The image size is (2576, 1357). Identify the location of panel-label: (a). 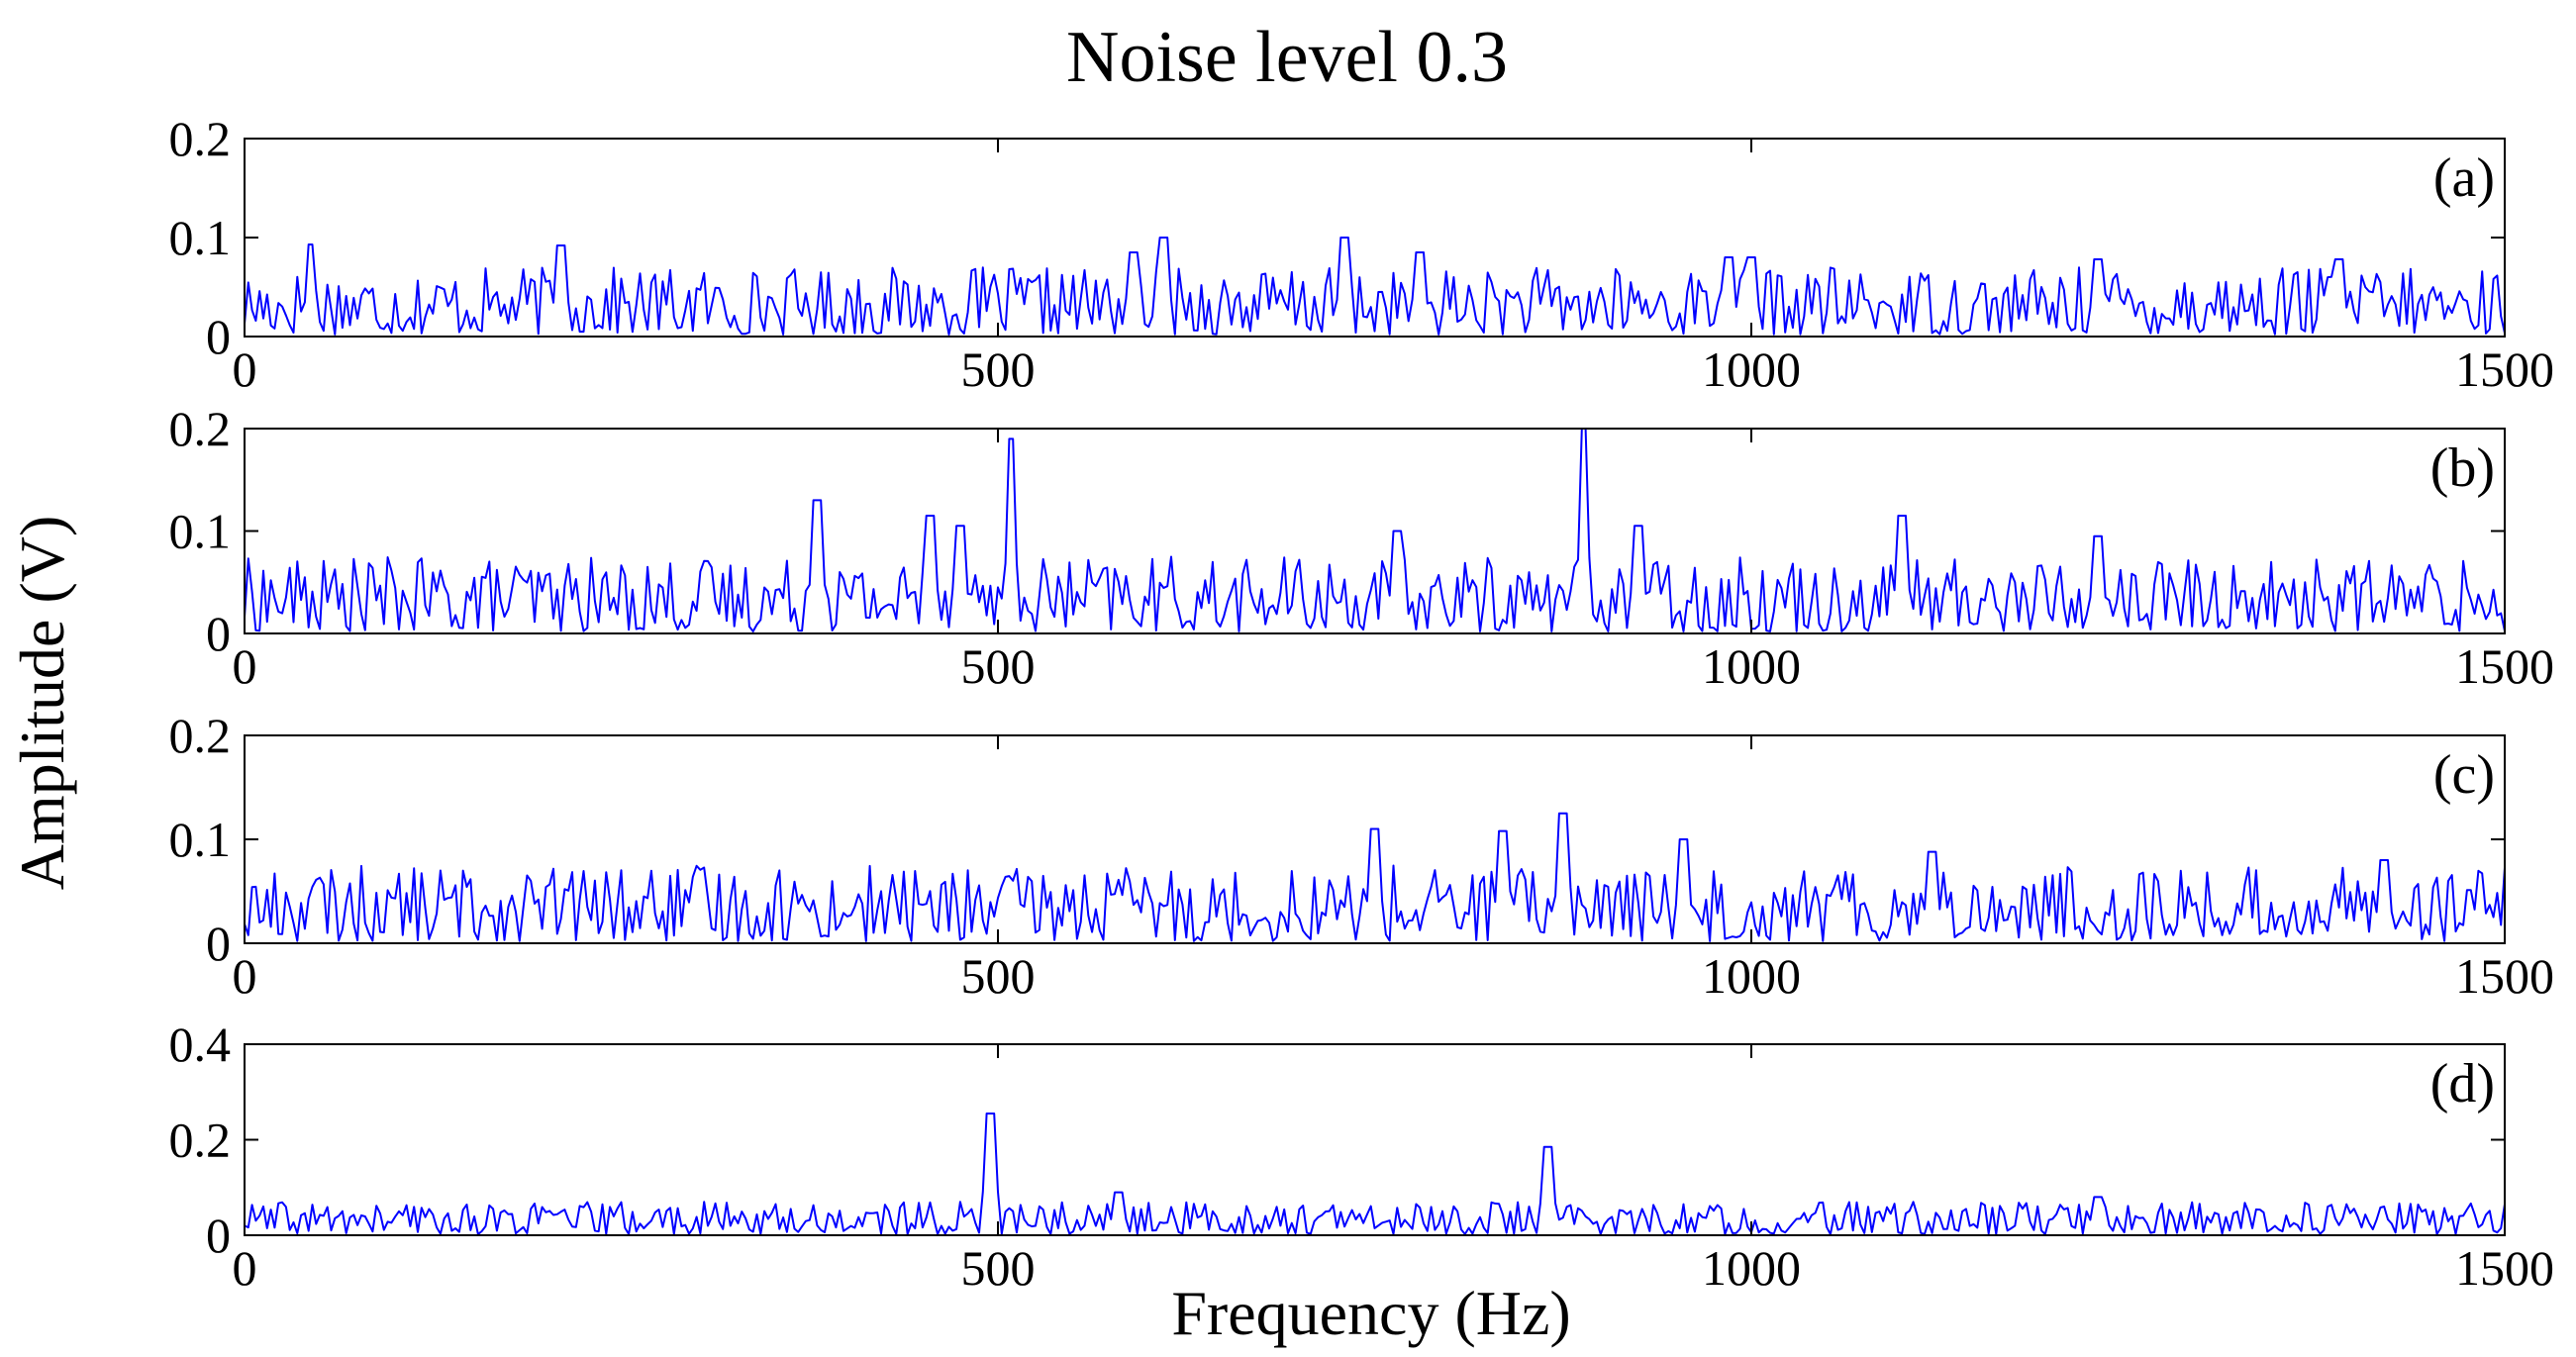
(2464, 178).